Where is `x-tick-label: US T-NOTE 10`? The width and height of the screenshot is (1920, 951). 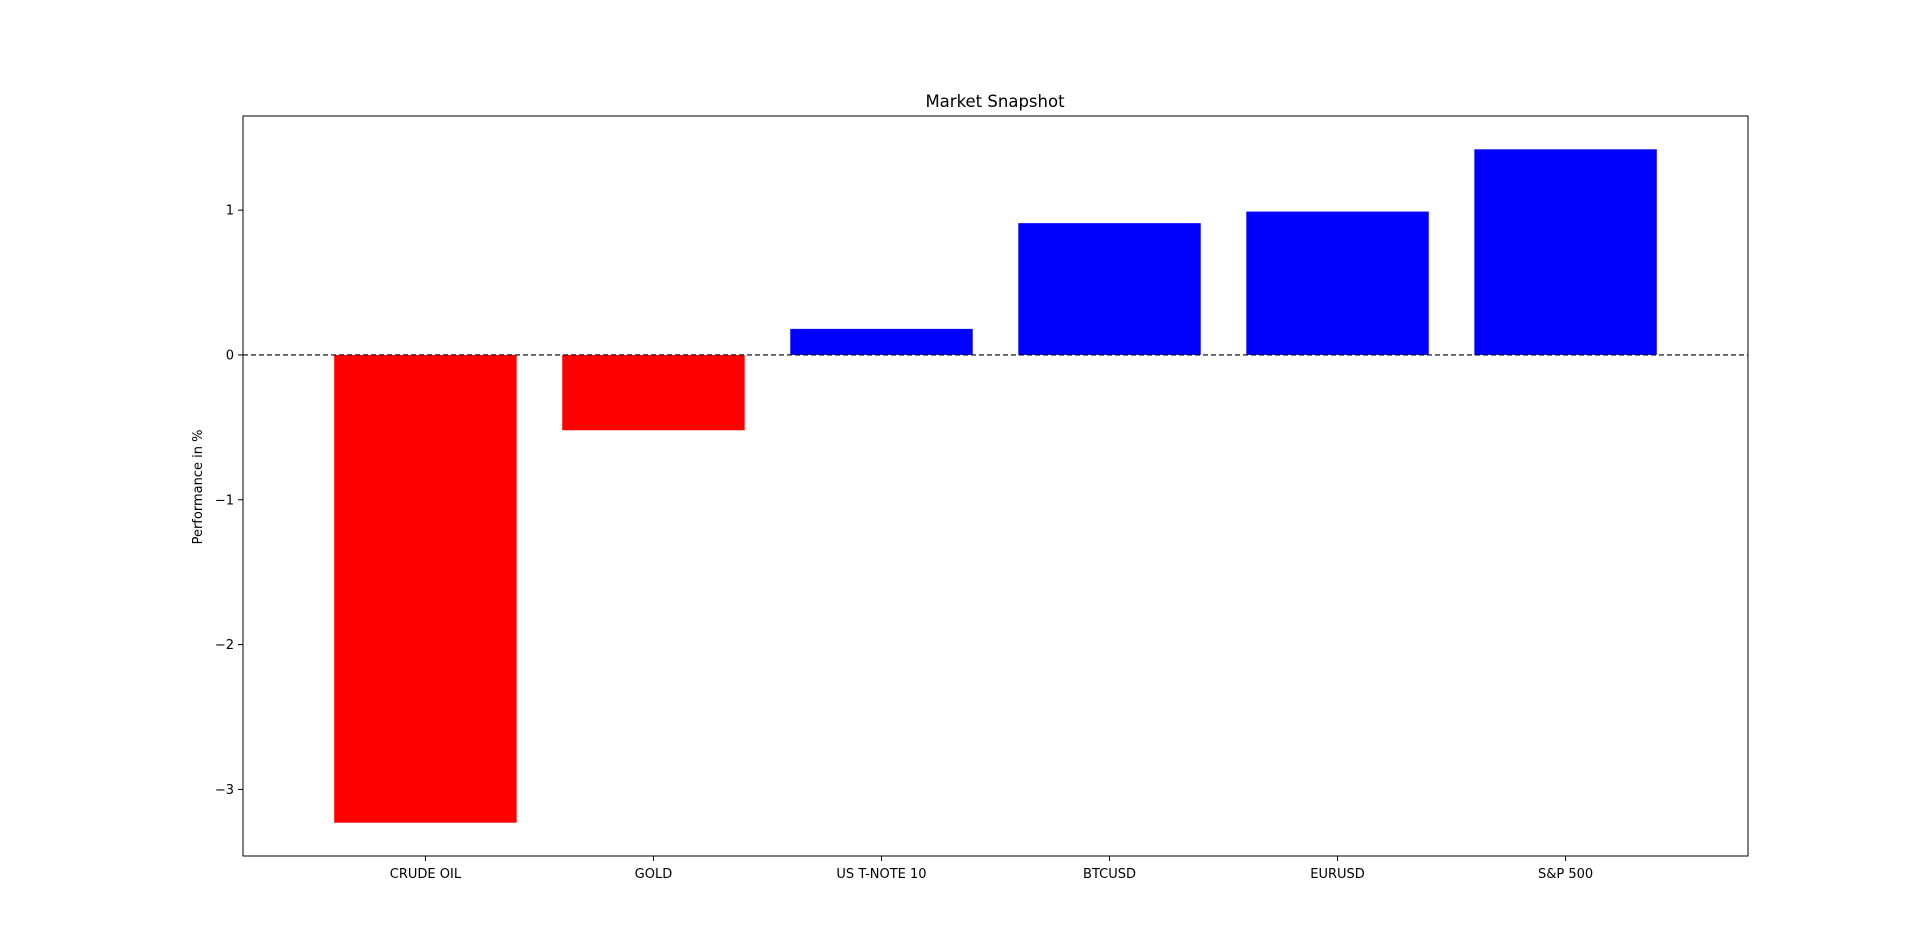 x-tick-label: US T-NOTE 10 is located at coordinates (881, 874).